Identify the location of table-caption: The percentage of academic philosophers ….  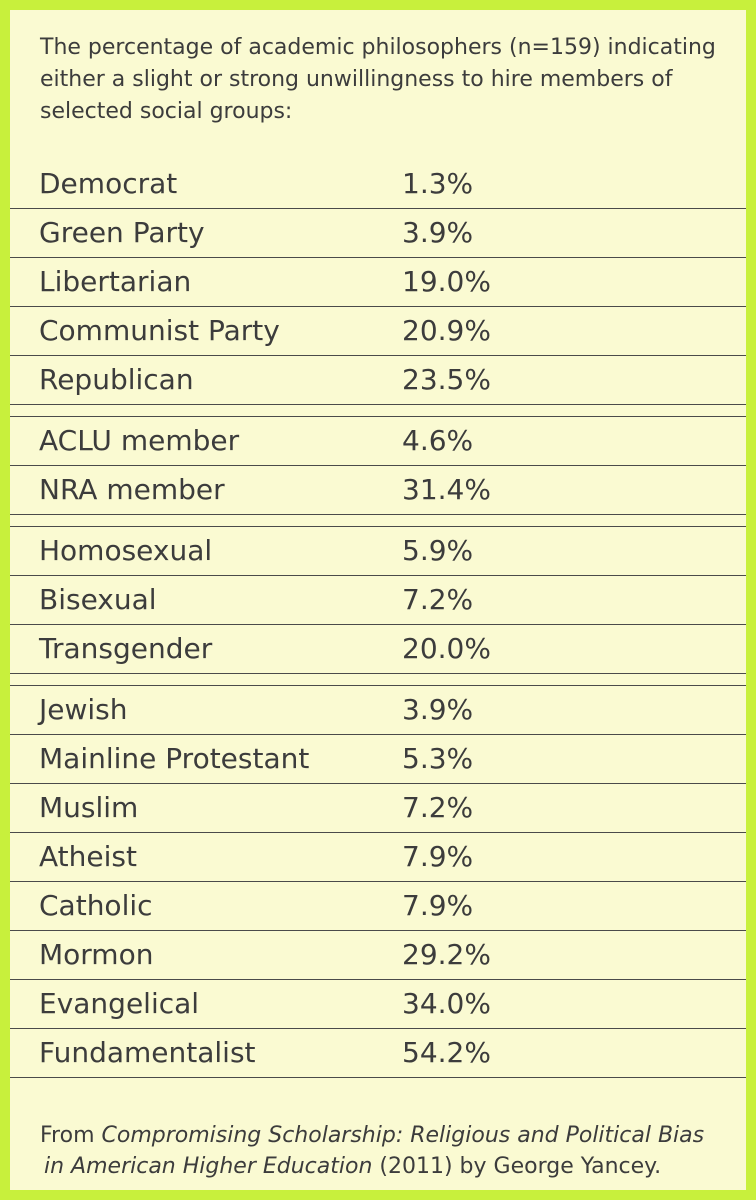
(378, 79).